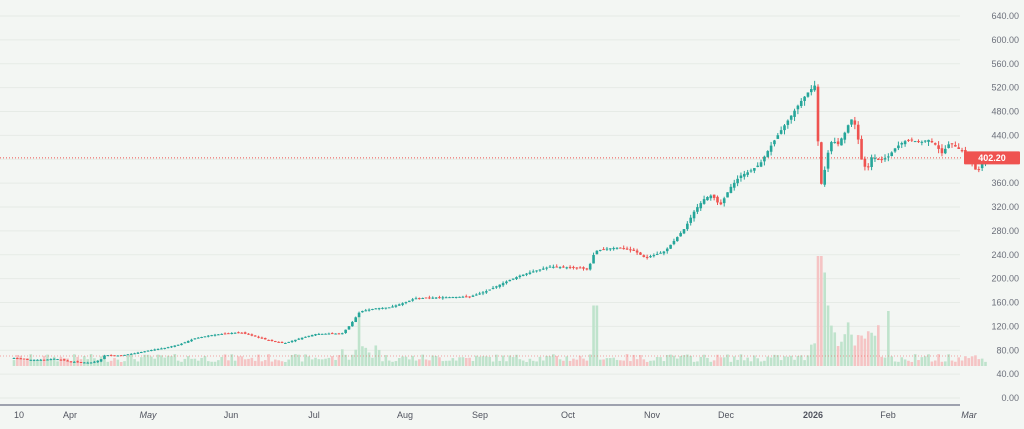 The image size is (1024, 429). I want to click on time-tick-label: Oct, so click(568, 415).